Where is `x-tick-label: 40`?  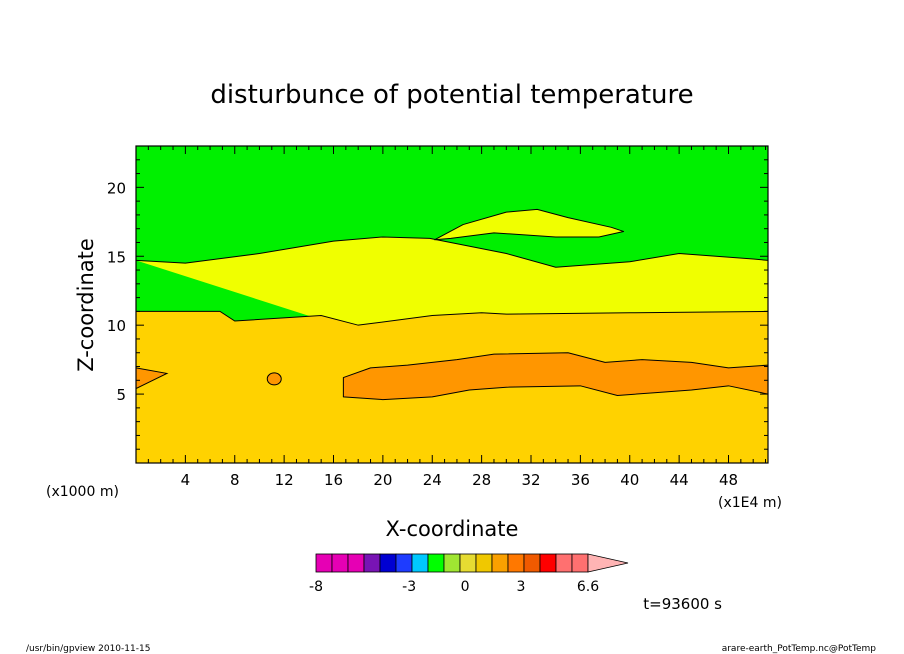
x-tick-label: 40 is located at coordinates (629, 480).